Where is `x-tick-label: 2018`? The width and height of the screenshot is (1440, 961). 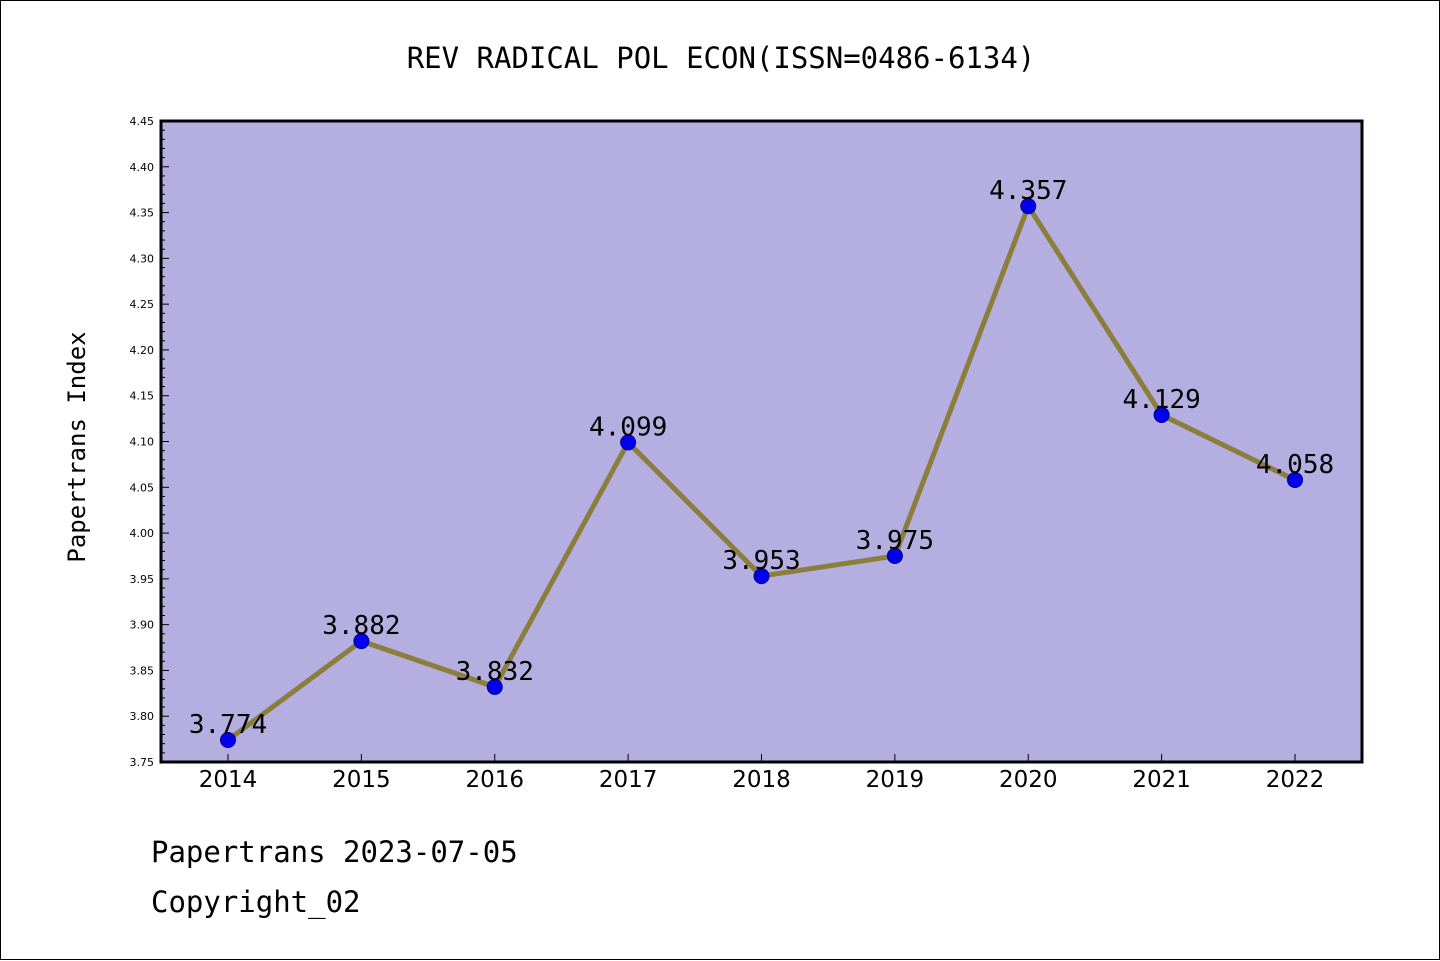 x-tick-label: 2018 is located at coordinates (761, 780).